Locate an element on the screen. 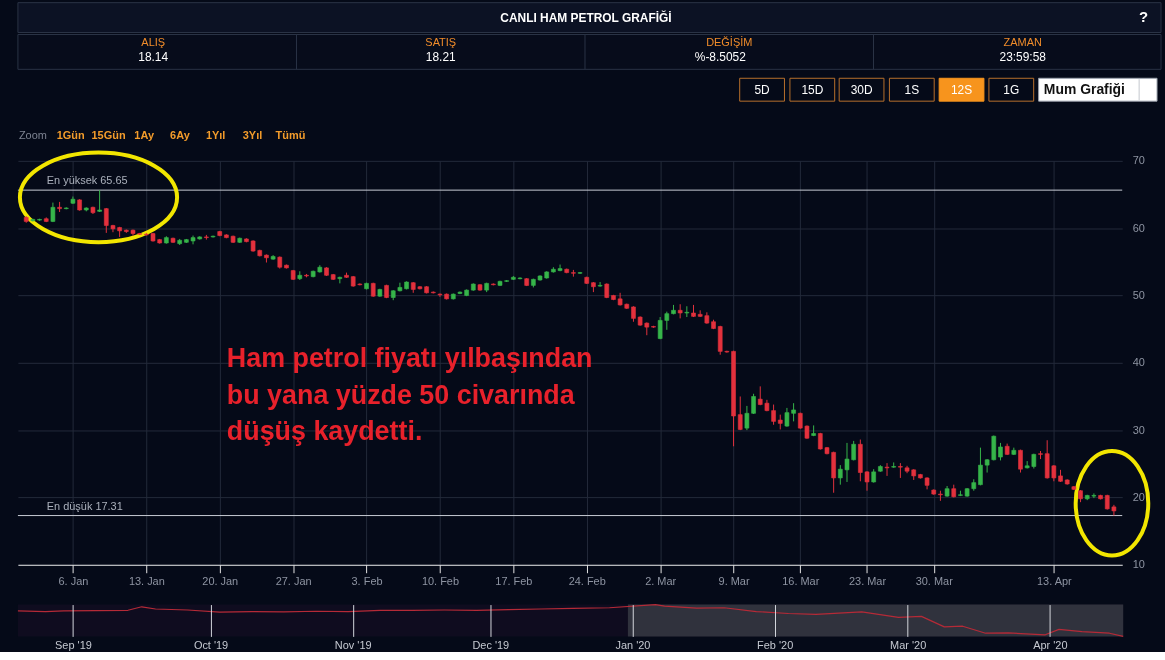 This screenshot has width=1165, height=660. text: 1G is located at coordinates (1011, 90).